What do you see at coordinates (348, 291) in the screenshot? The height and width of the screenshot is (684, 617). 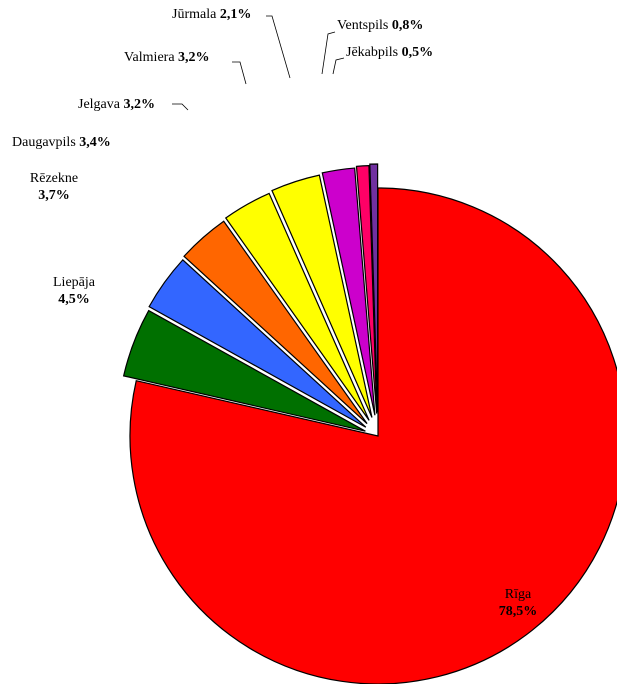 I see `pie-slice-jūrmala` at bounding box center [348, 291].